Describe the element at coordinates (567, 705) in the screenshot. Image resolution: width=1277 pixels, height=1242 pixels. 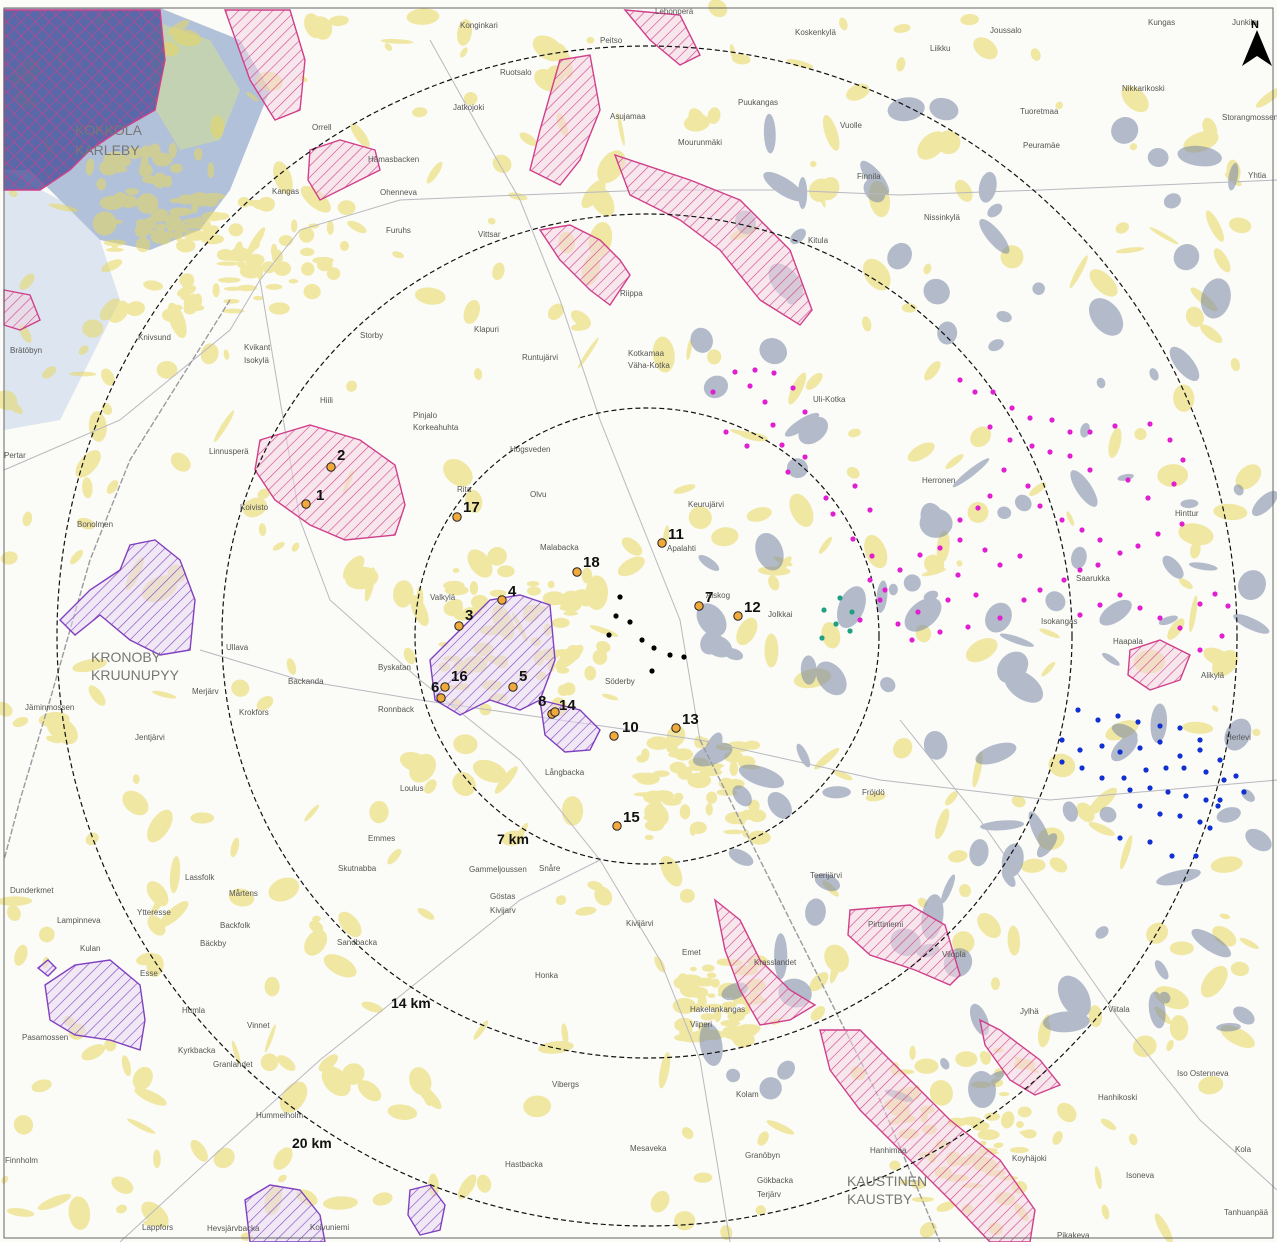
I see `site-number: 14` at that location.